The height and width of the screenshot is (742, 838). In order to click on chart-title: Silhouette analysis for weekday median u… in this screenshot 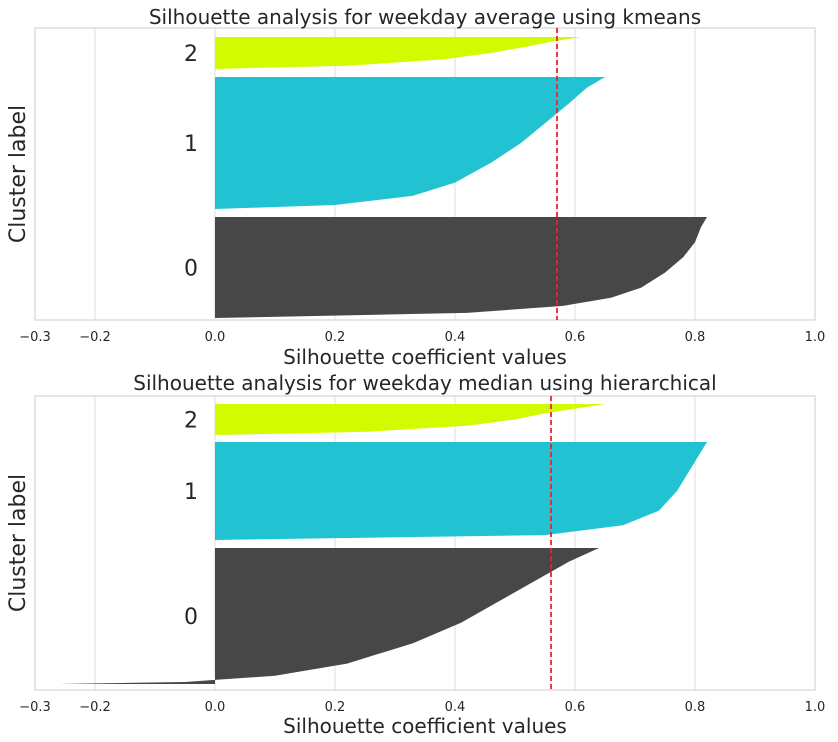, I will do `click(424, 383)`.